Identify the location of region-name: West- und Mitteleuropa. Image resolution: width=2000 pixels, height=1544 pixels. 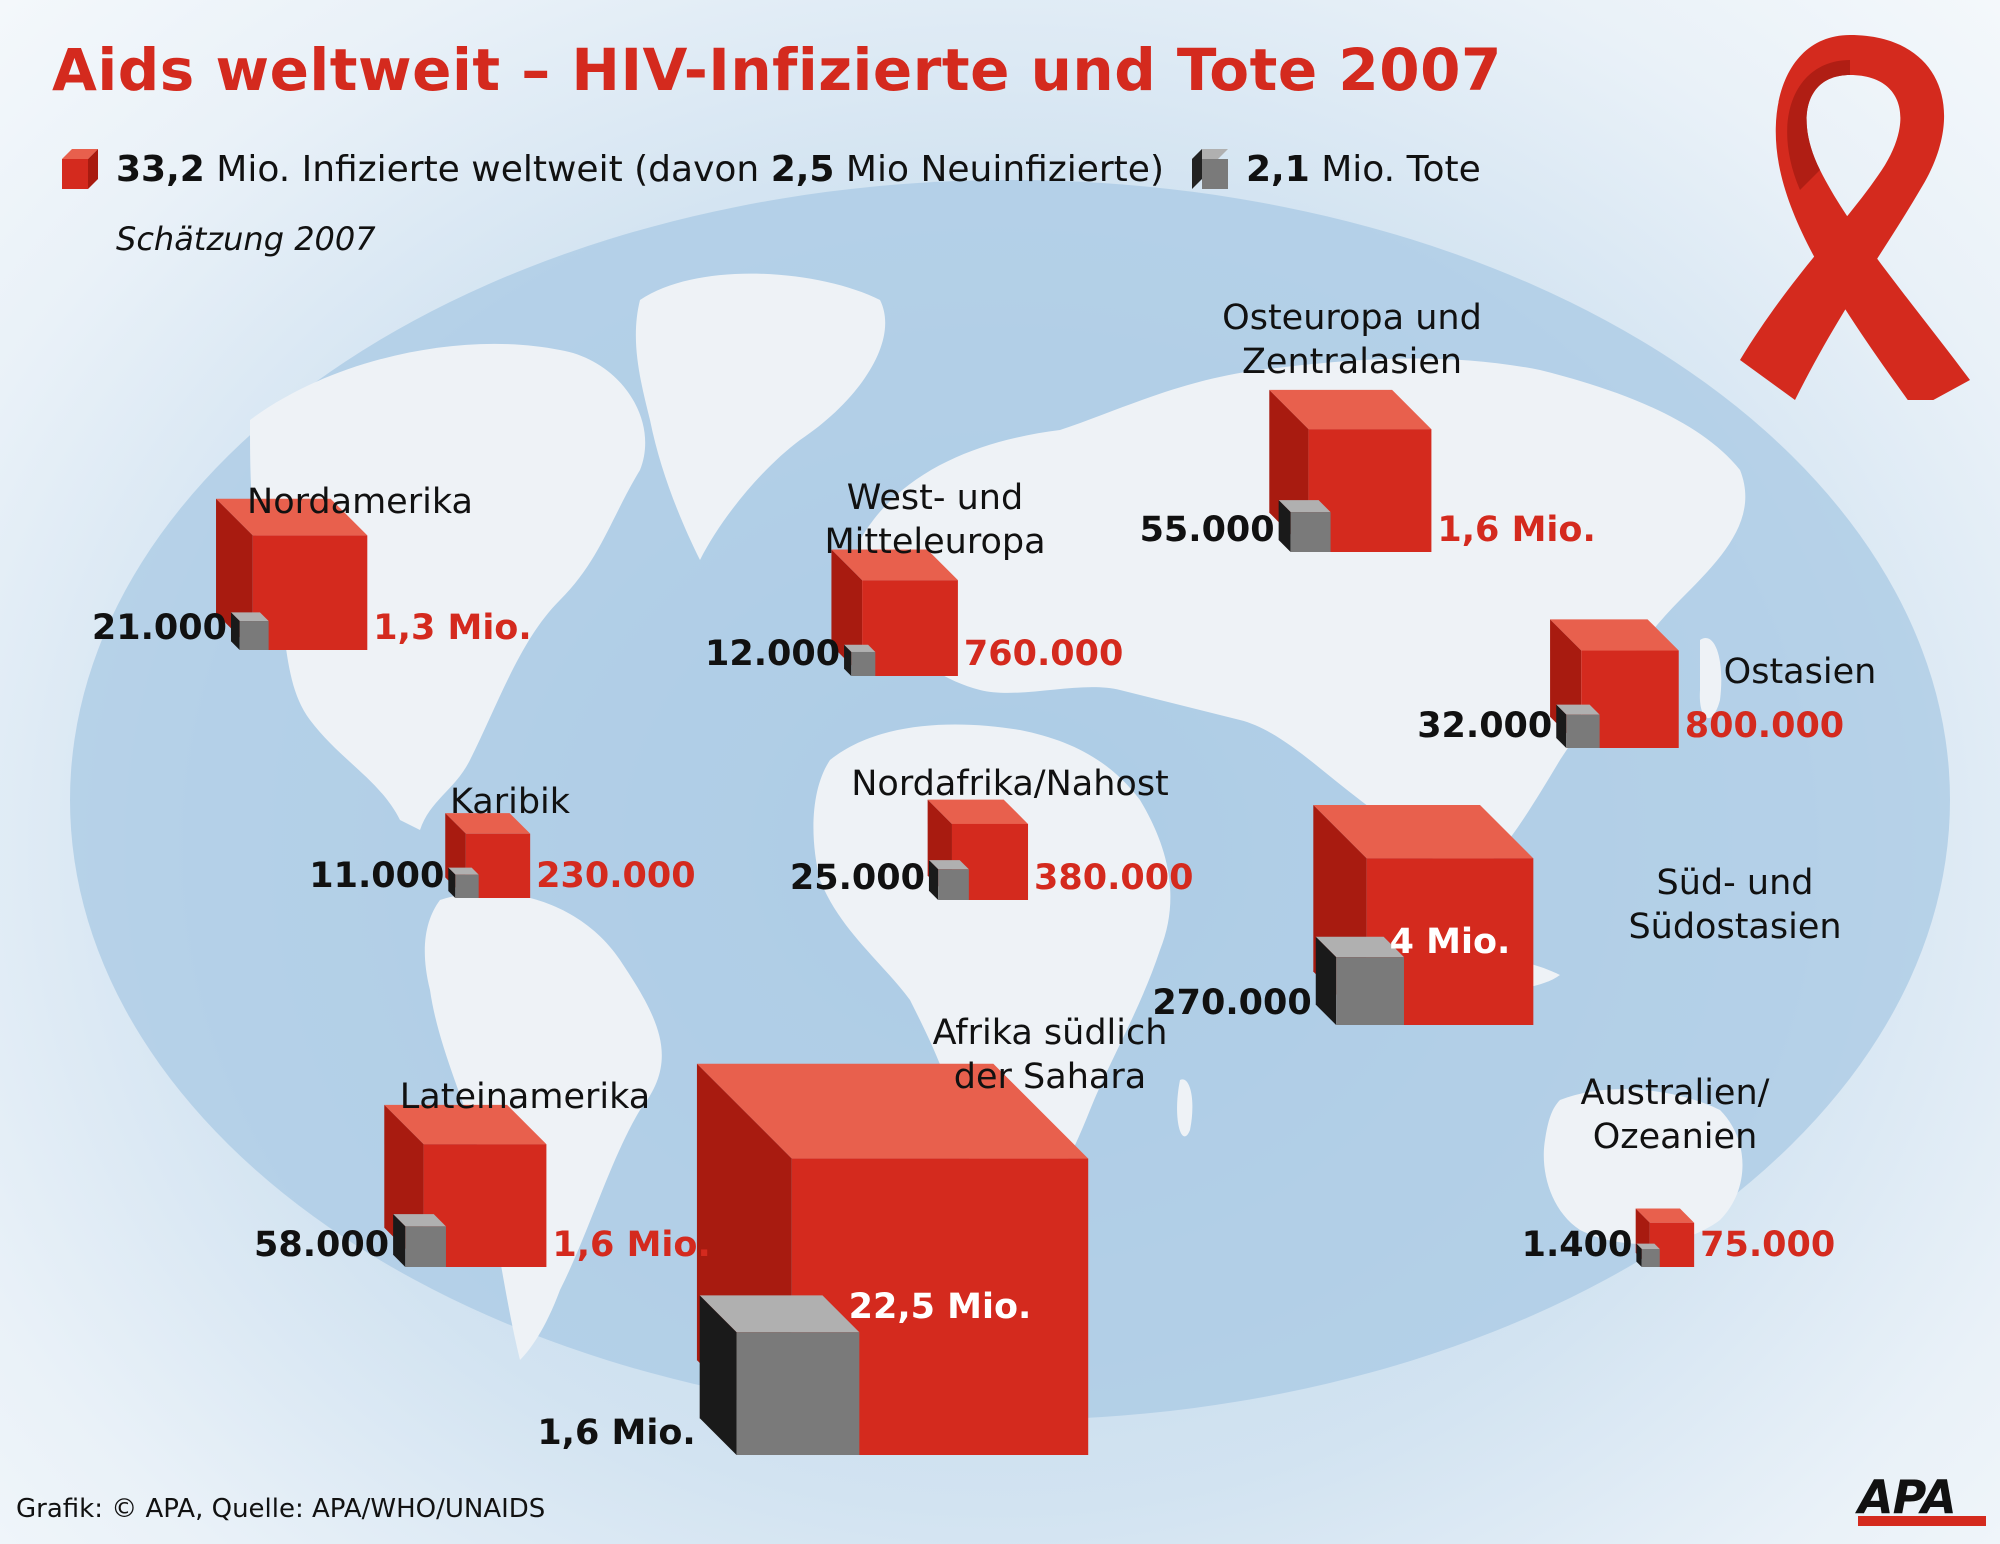
(935, 520).